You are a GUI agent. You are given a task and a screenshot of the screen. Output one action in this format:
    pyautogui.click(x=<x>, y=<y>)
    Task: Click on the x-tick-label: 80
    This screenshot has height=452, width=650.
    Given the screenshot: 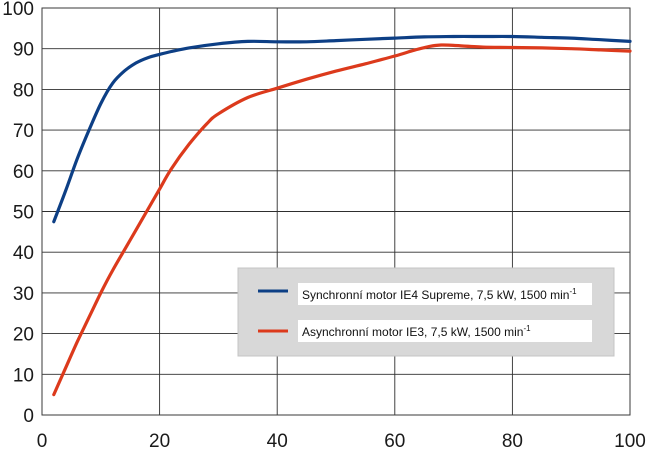 What is the action you would take?
    pyautogui.click(x=512, y=441)
    